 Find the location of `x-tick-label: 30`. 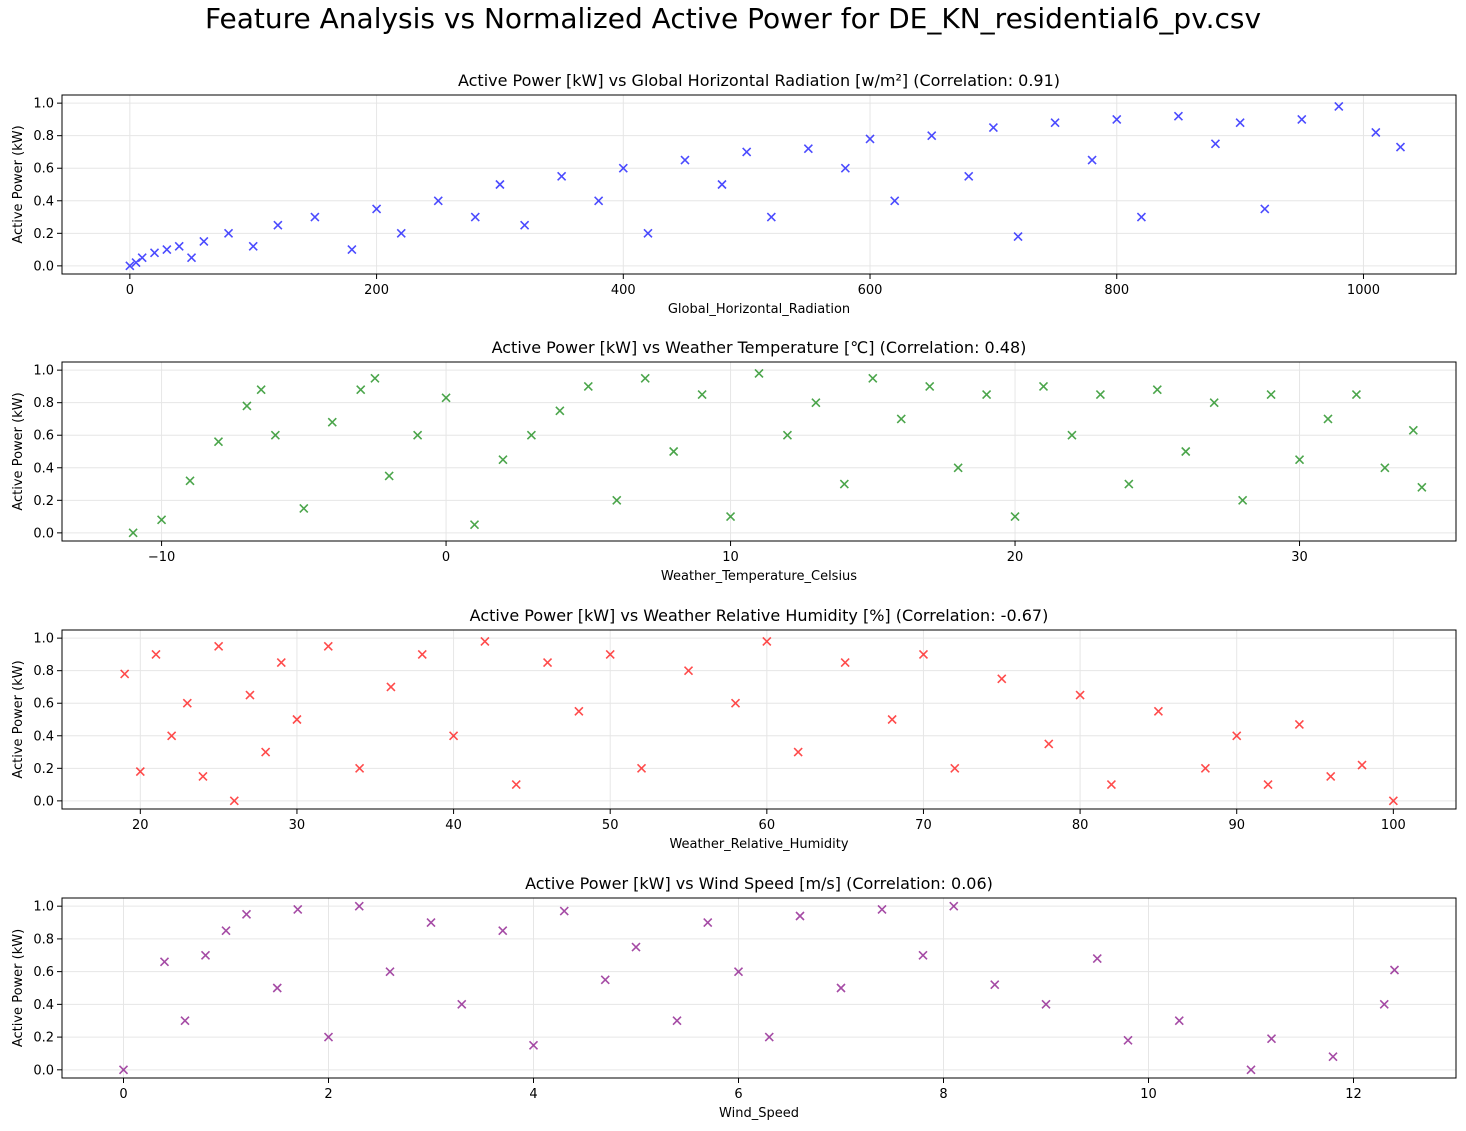

x-tick-label: 30 is located at coordinates (1299, 557).